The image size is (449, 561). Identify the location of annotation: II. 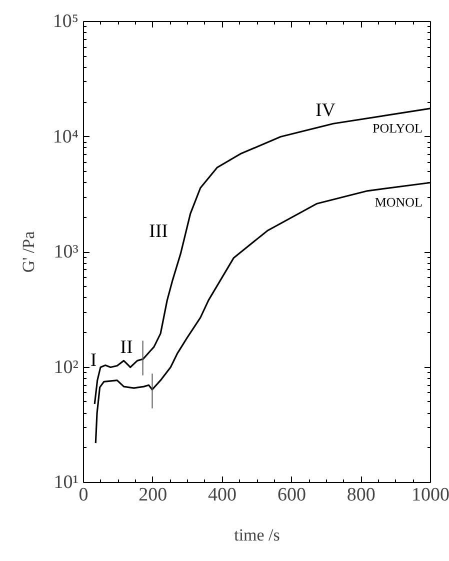
(126, 347).